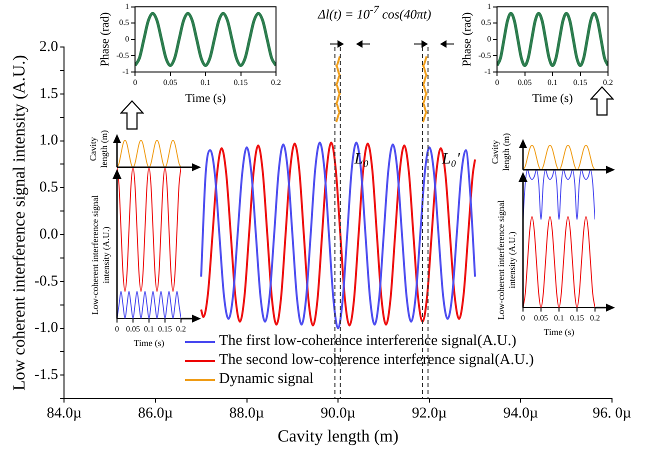 This screenshot has height=451, width=654. Describe the element at coordinates (48, 46) in the screenshot. I see `y-tick-label: 2.0` at that location.